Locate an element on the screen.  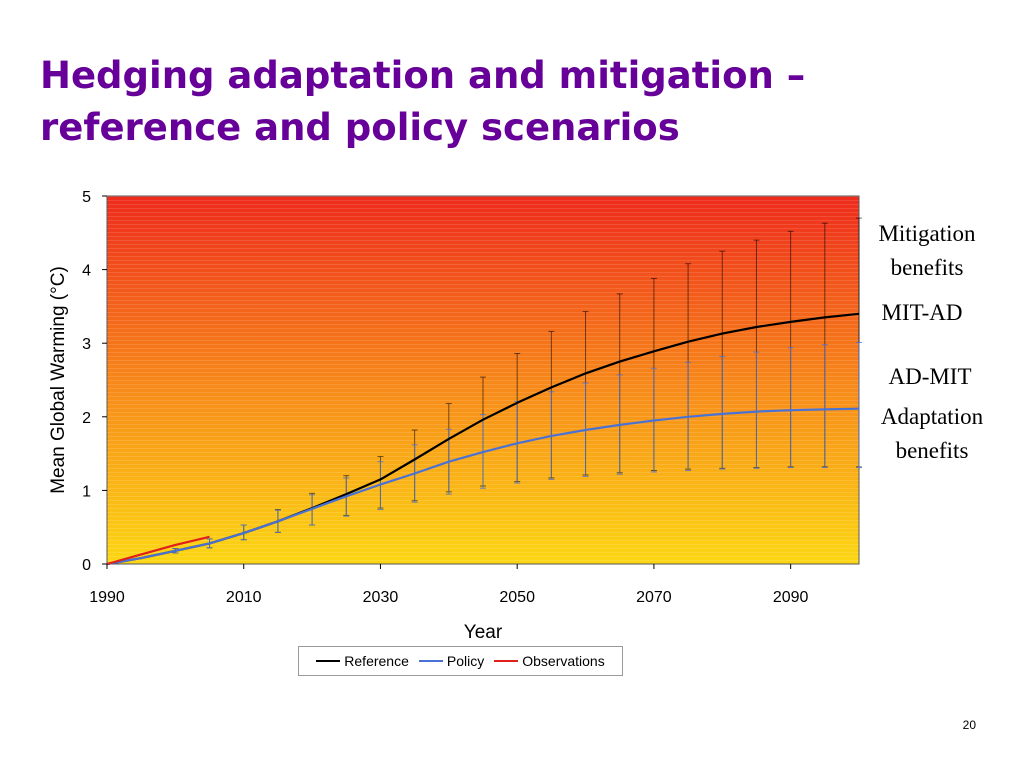
mit-ad-label: MIT-AD is located at coordinates (922, 312).